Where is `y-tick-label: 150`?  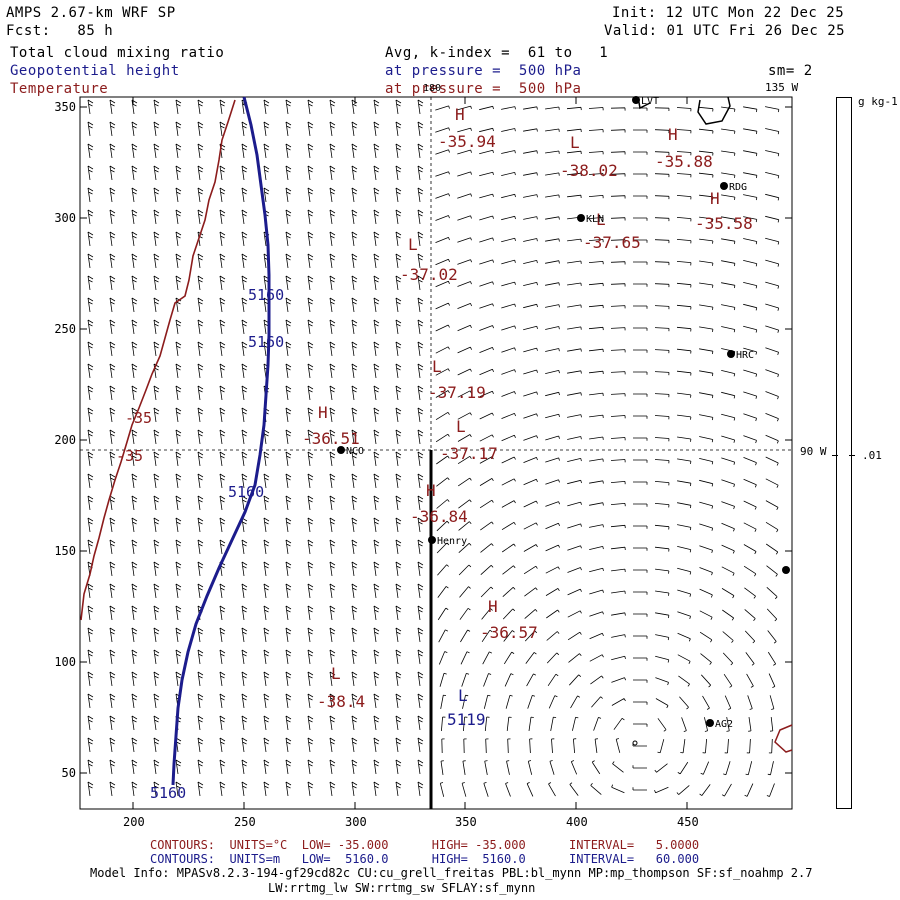 y-tick-label: 150 is located at coordinates (65, 551).